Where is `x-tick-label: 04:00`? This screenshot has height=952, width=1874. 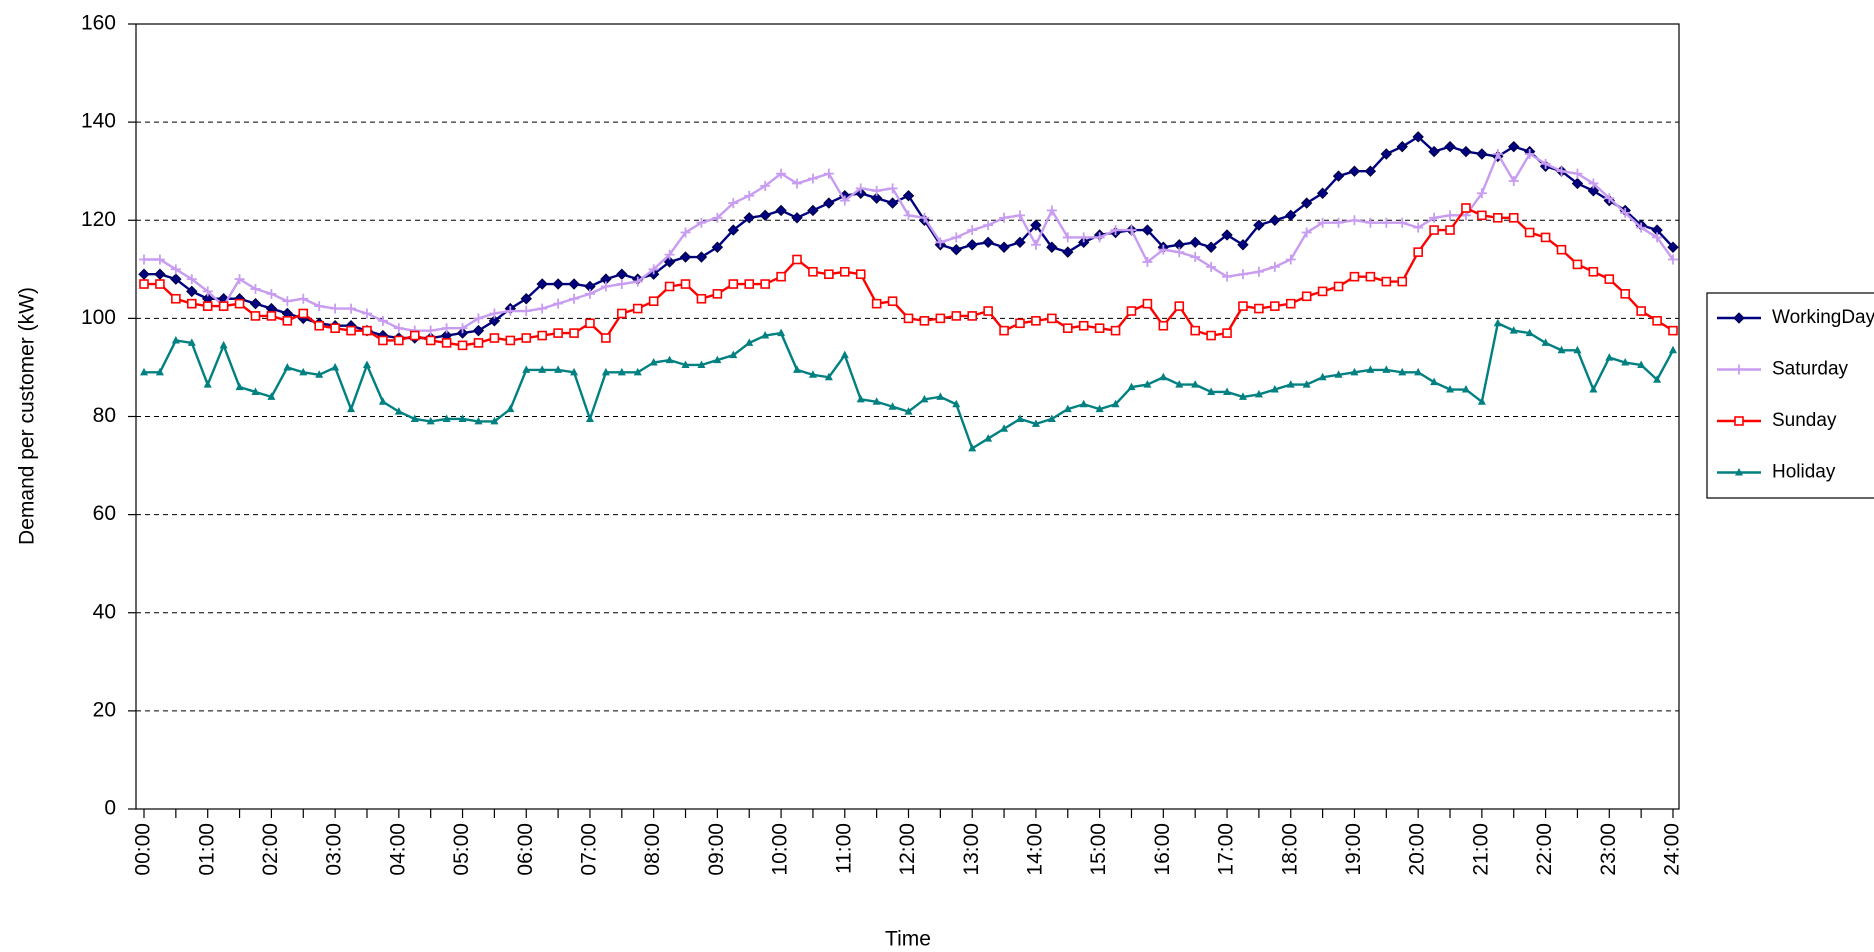
x-tick-label: 04:00 is located at coordinates (397, 849).